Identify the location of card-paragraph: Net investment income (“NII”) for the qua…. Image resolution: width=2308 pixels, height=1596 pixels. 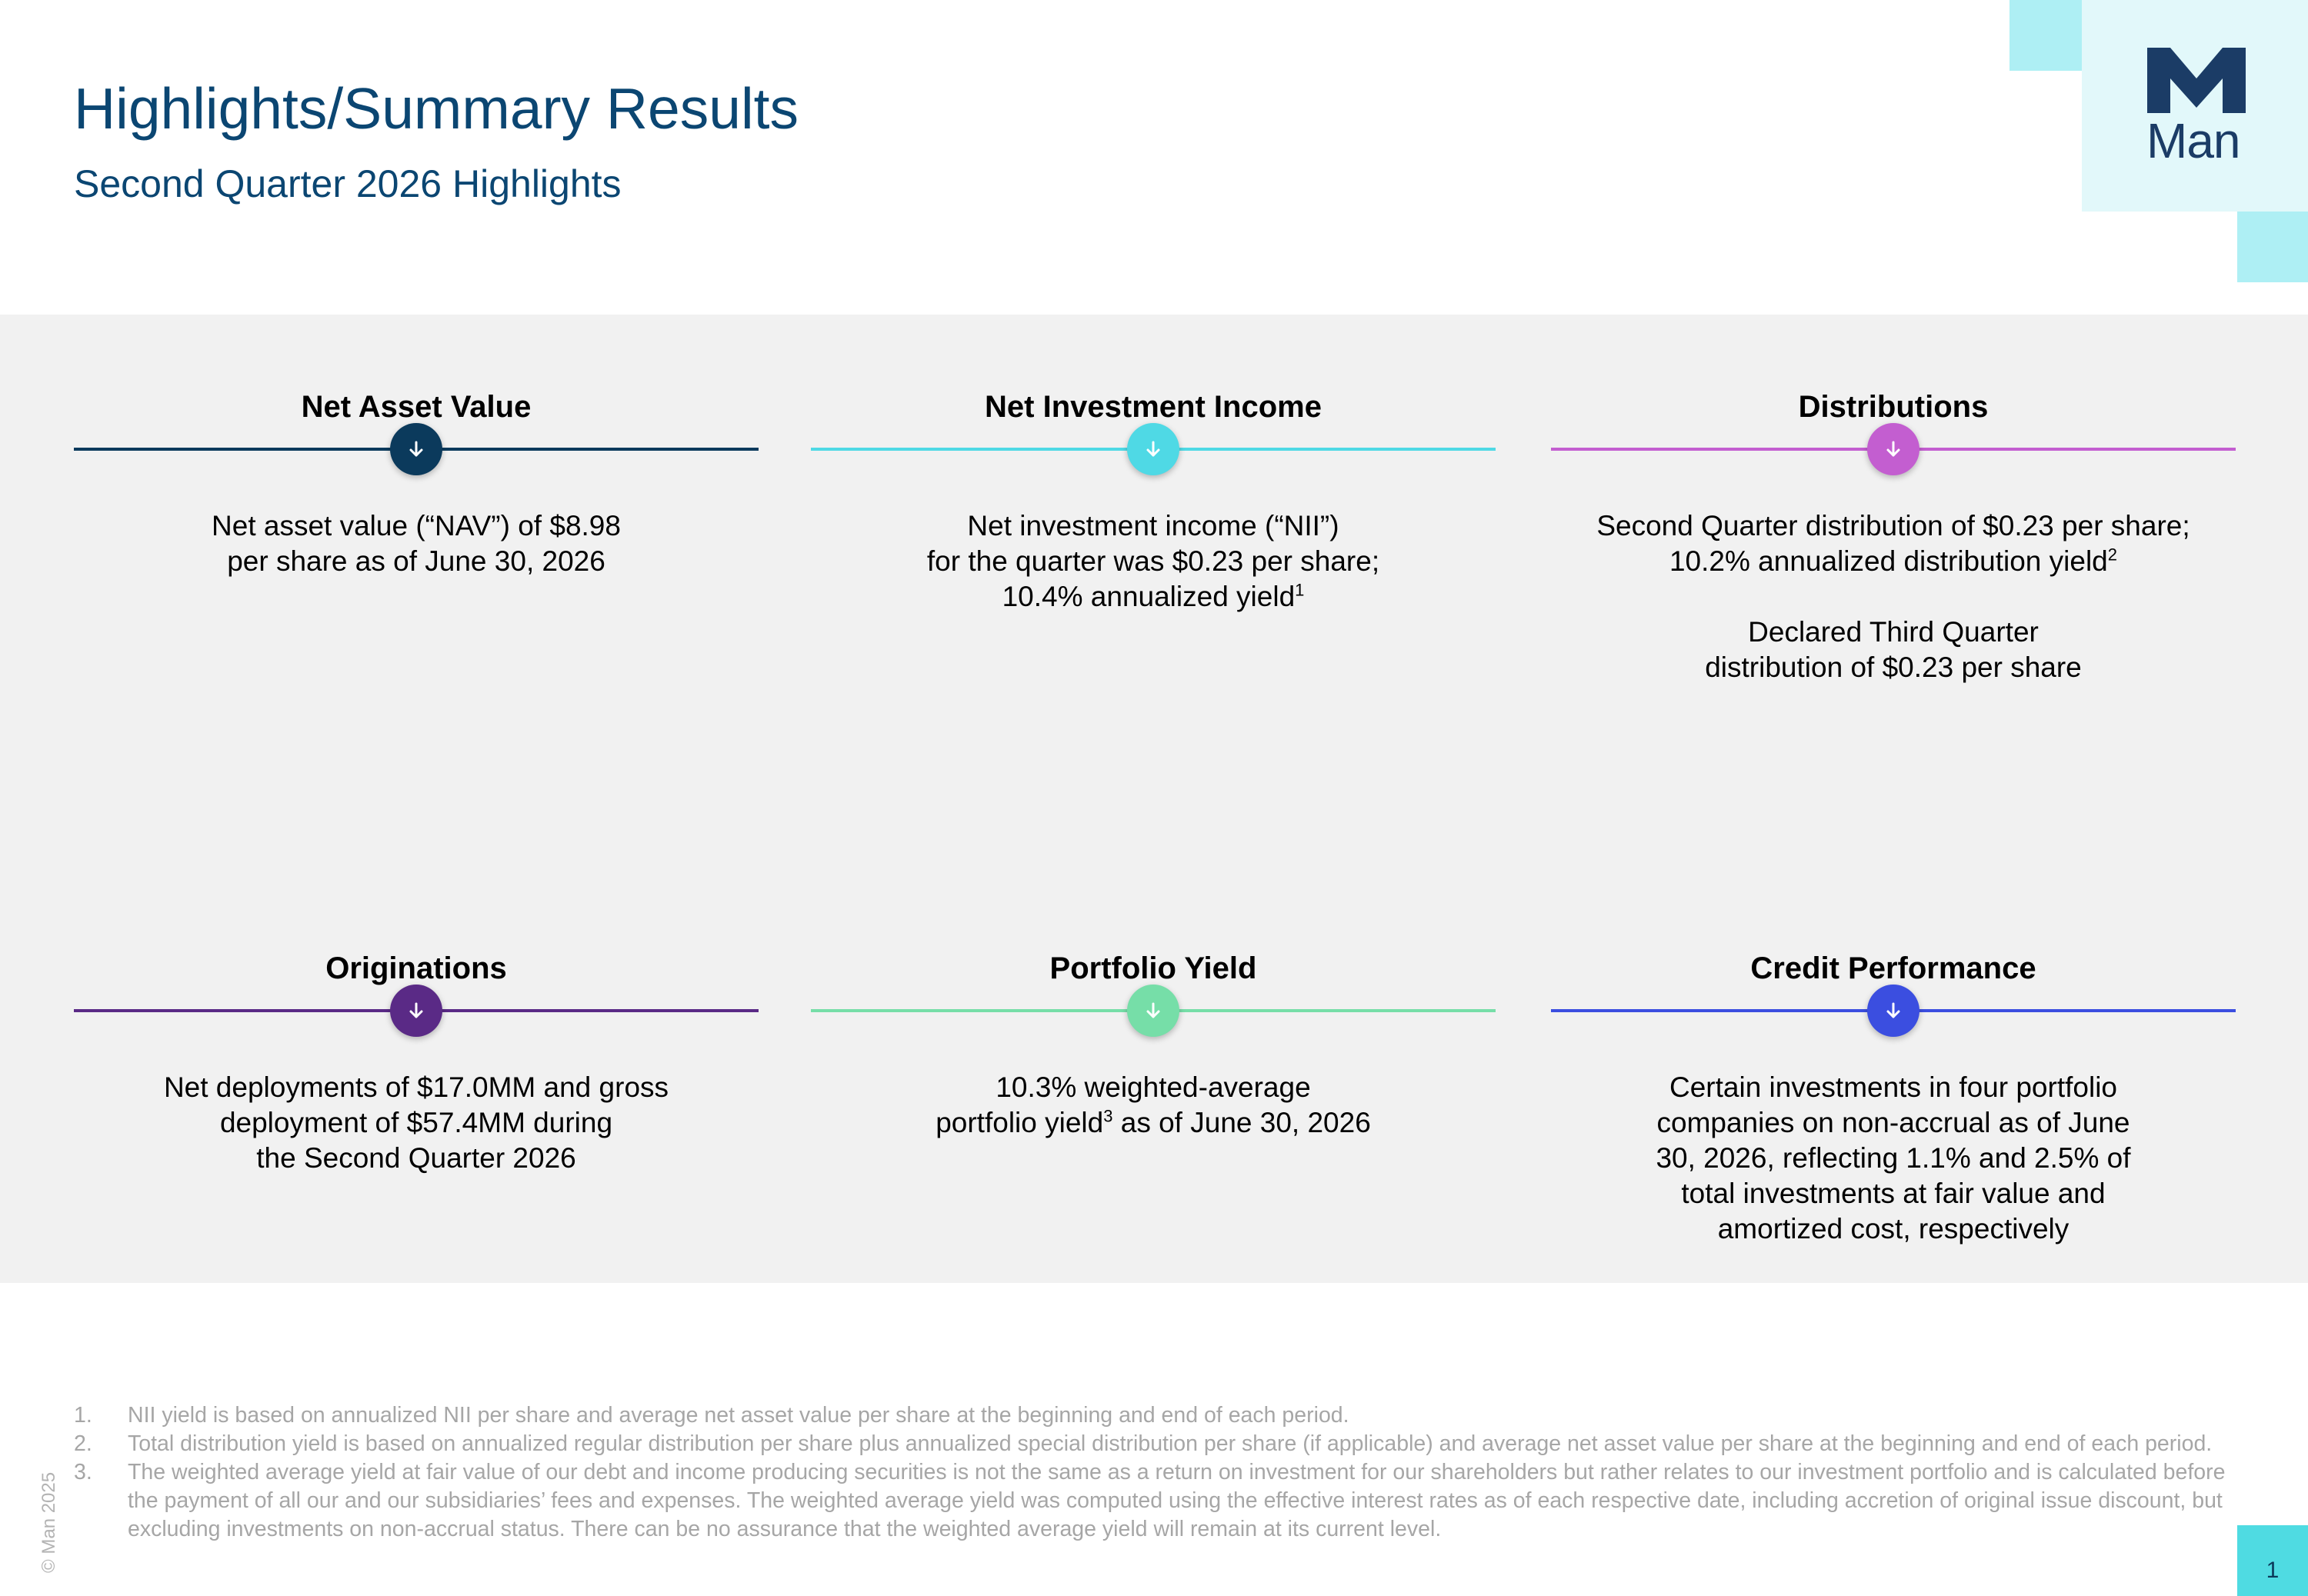
(1153, 561).